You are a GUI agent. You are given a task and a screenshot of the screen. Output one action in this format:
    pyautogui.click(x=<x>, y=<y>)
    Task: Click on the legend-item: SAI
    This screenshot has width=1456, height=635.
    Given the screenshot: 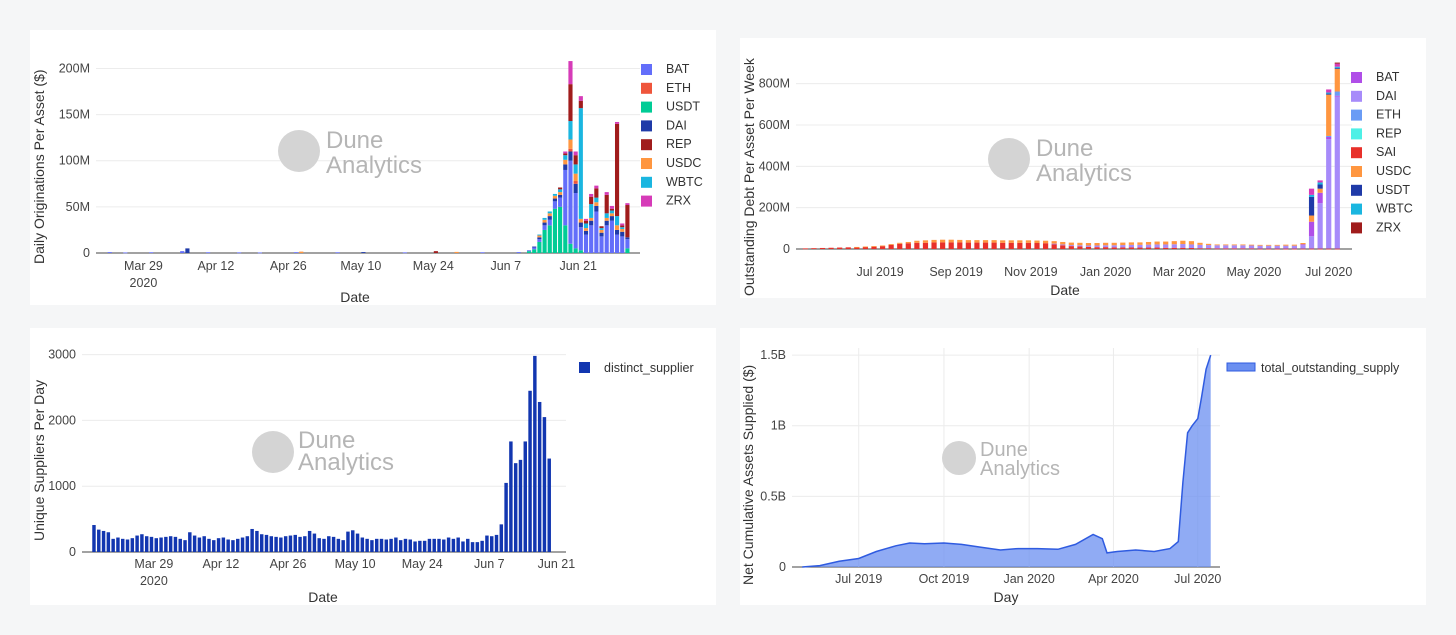 What is the action you would take?
    pyautogui.click(x=1386, y=152)
    